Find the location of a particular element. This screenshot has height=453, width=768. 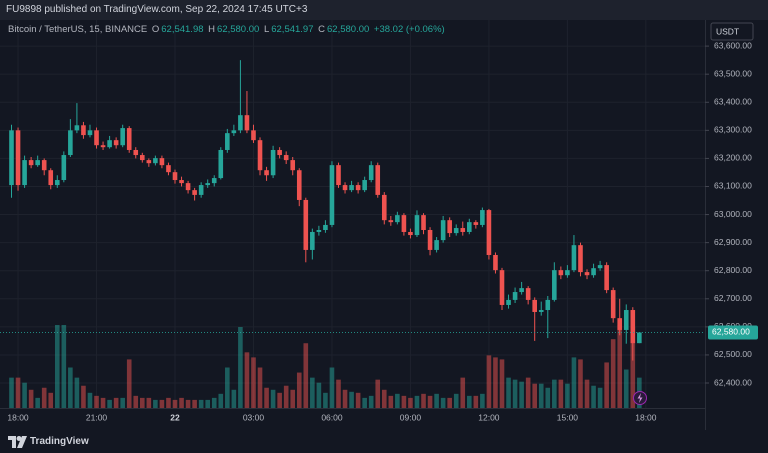

x-tick-label: 18:00 is located at coordinates (18, 417).